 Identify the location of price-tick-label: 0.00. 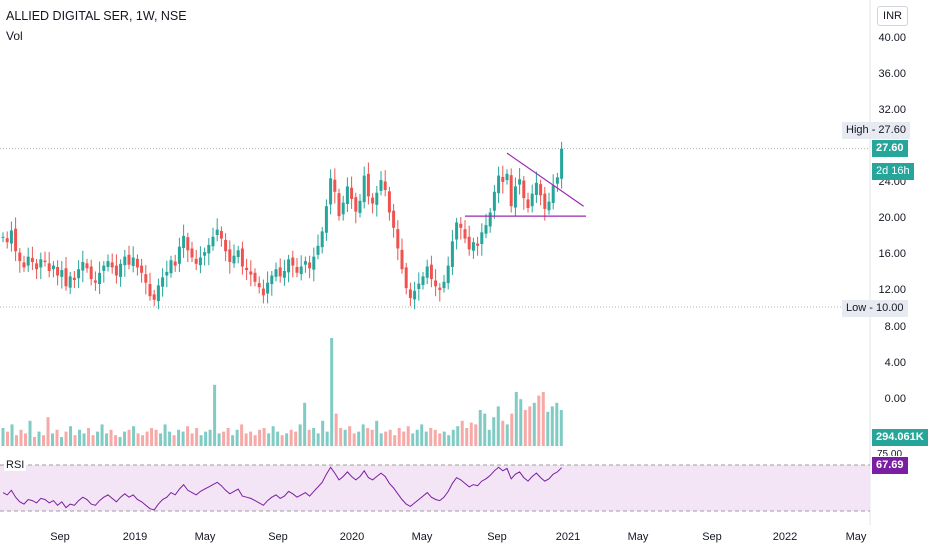
(895, 399).